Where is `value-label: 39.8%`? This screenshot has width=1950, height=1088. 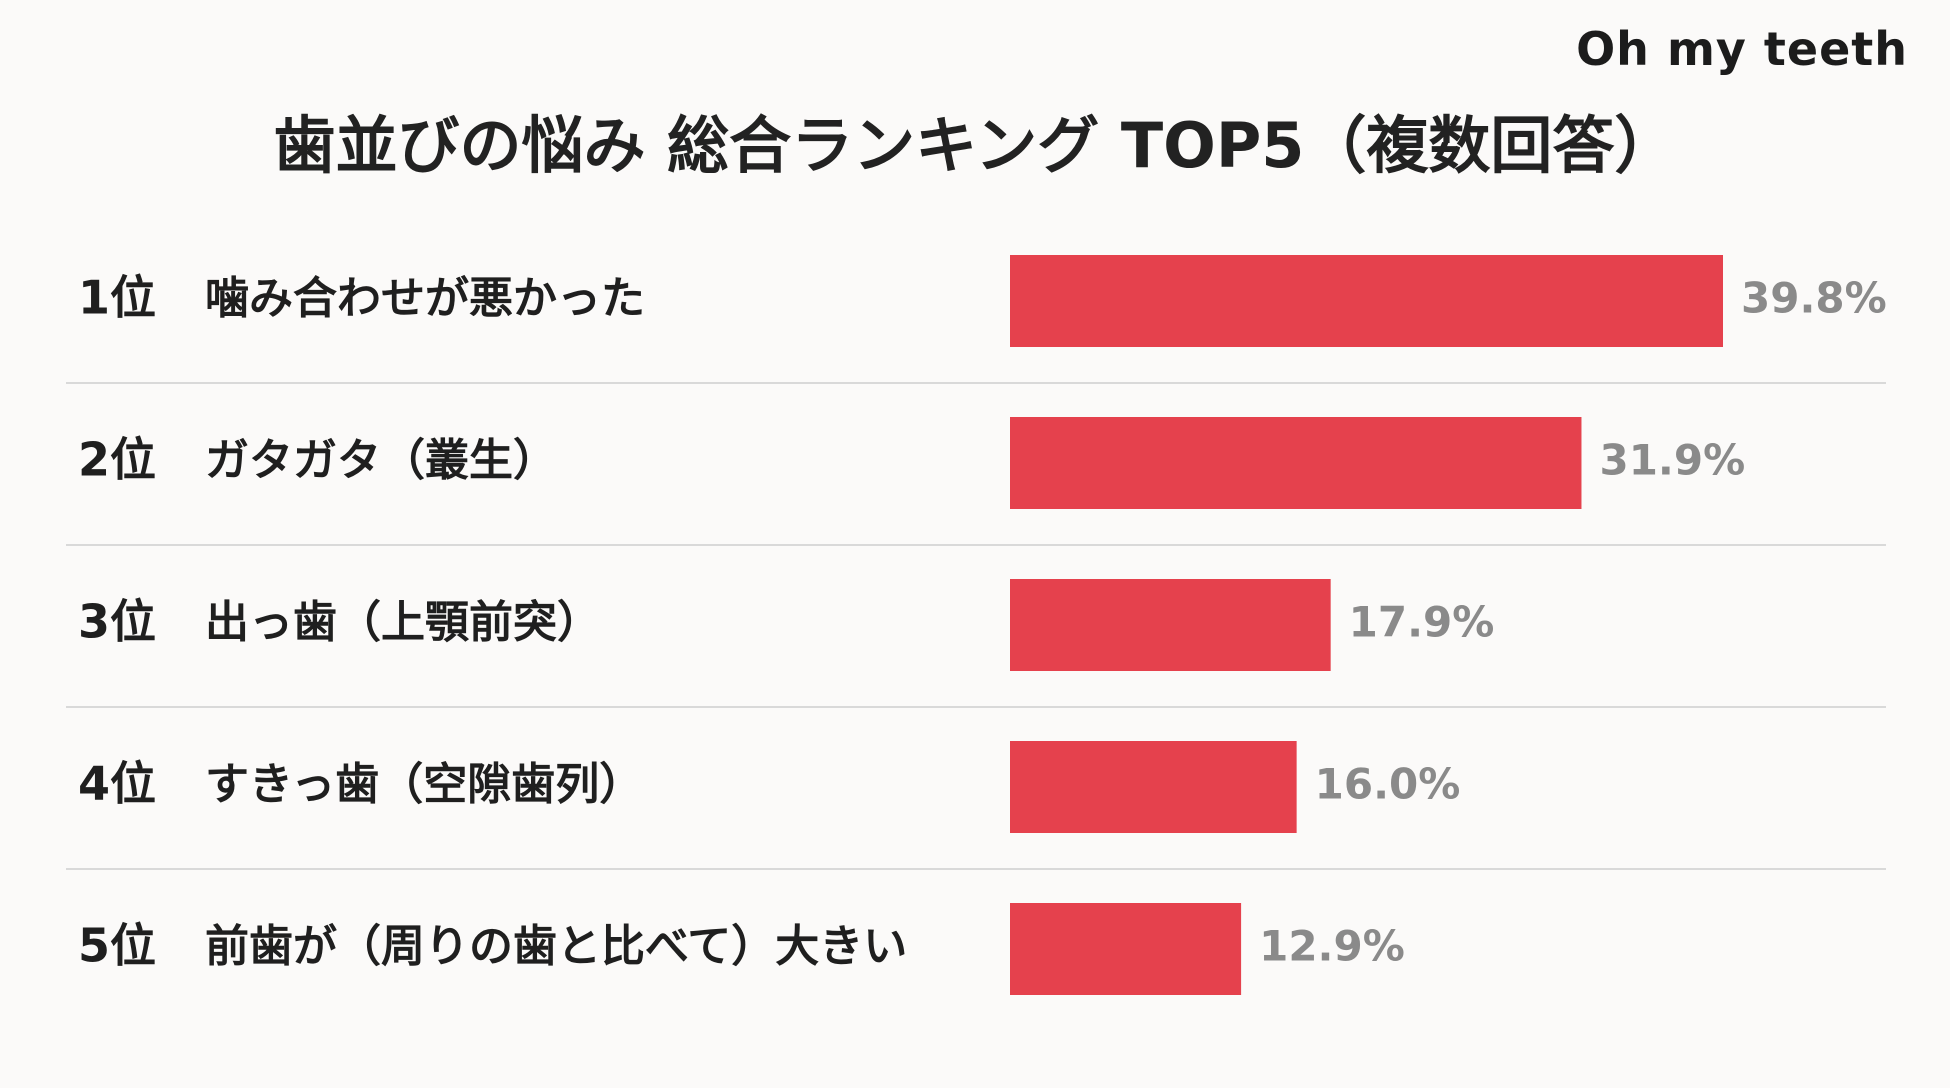 value-label: 39.8% is located at coordinates (1814, 298).